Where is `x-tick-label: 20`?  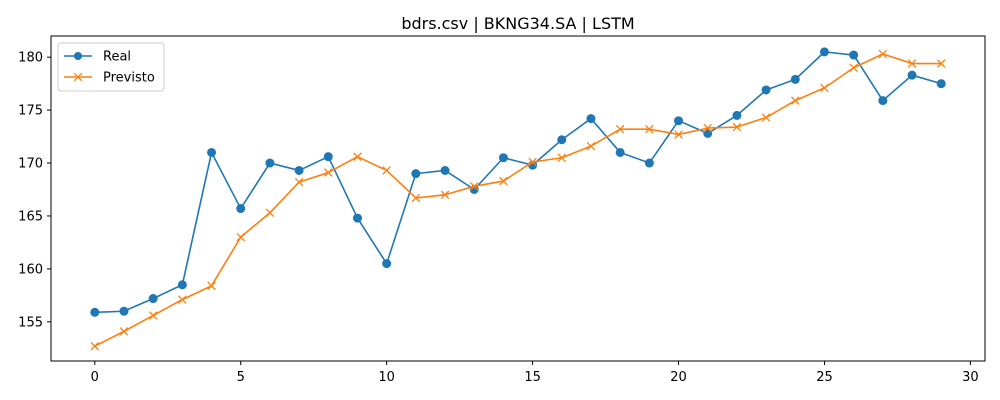 x-tick-label: 20 is located at coordinates (678, 377).